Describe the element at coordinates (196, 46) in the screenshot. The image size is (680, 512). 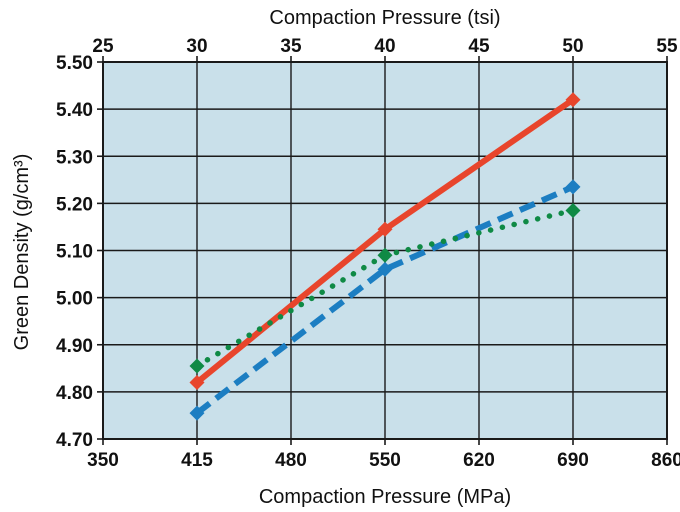
I see `top-x-tick-label: 30` at that location.